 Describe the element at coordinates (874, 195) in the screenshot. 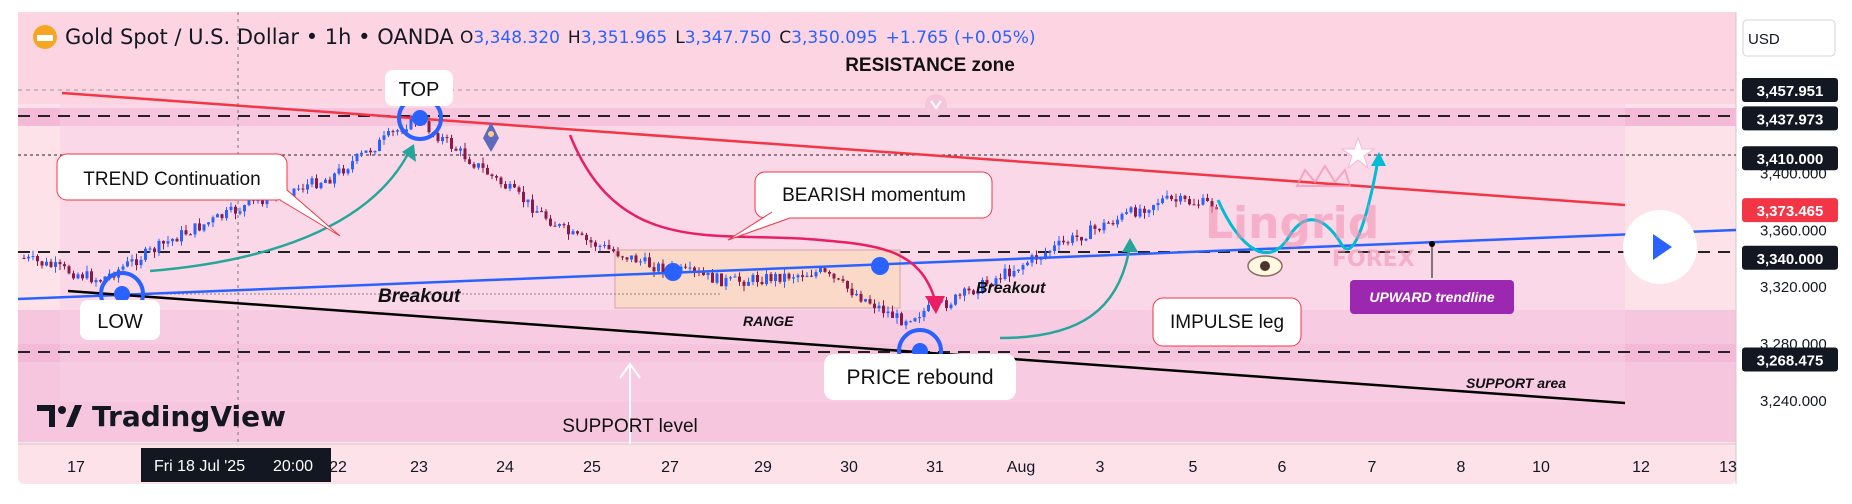

I see `bearish-momentum-label: BEARISH momentum` at that location.